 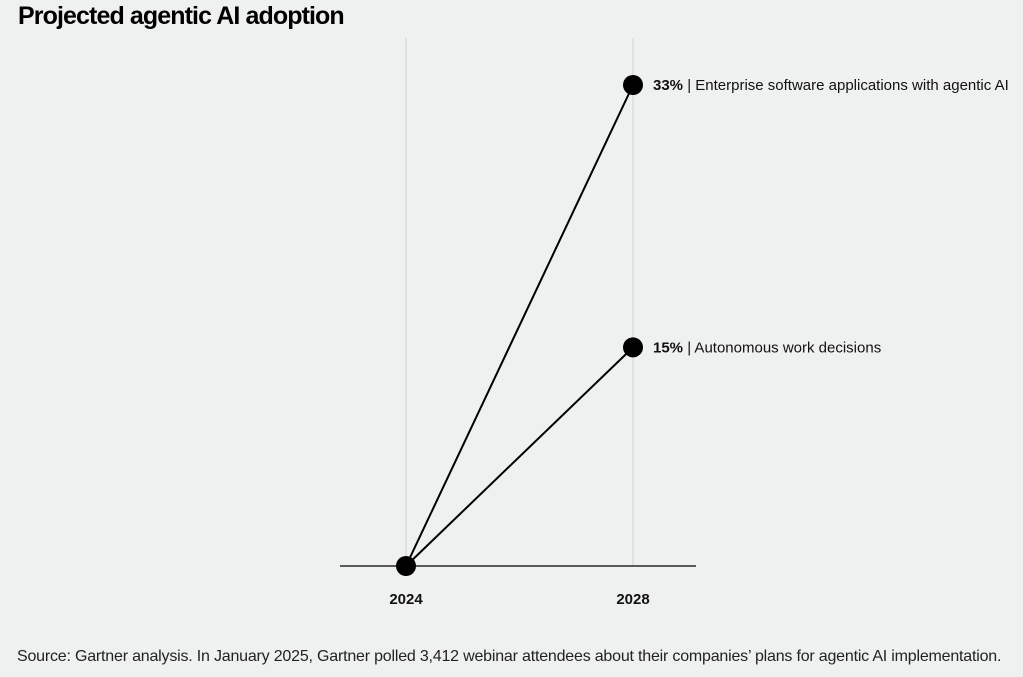 I want to click on data-label-value: 33%, so click(x=668, y=85).